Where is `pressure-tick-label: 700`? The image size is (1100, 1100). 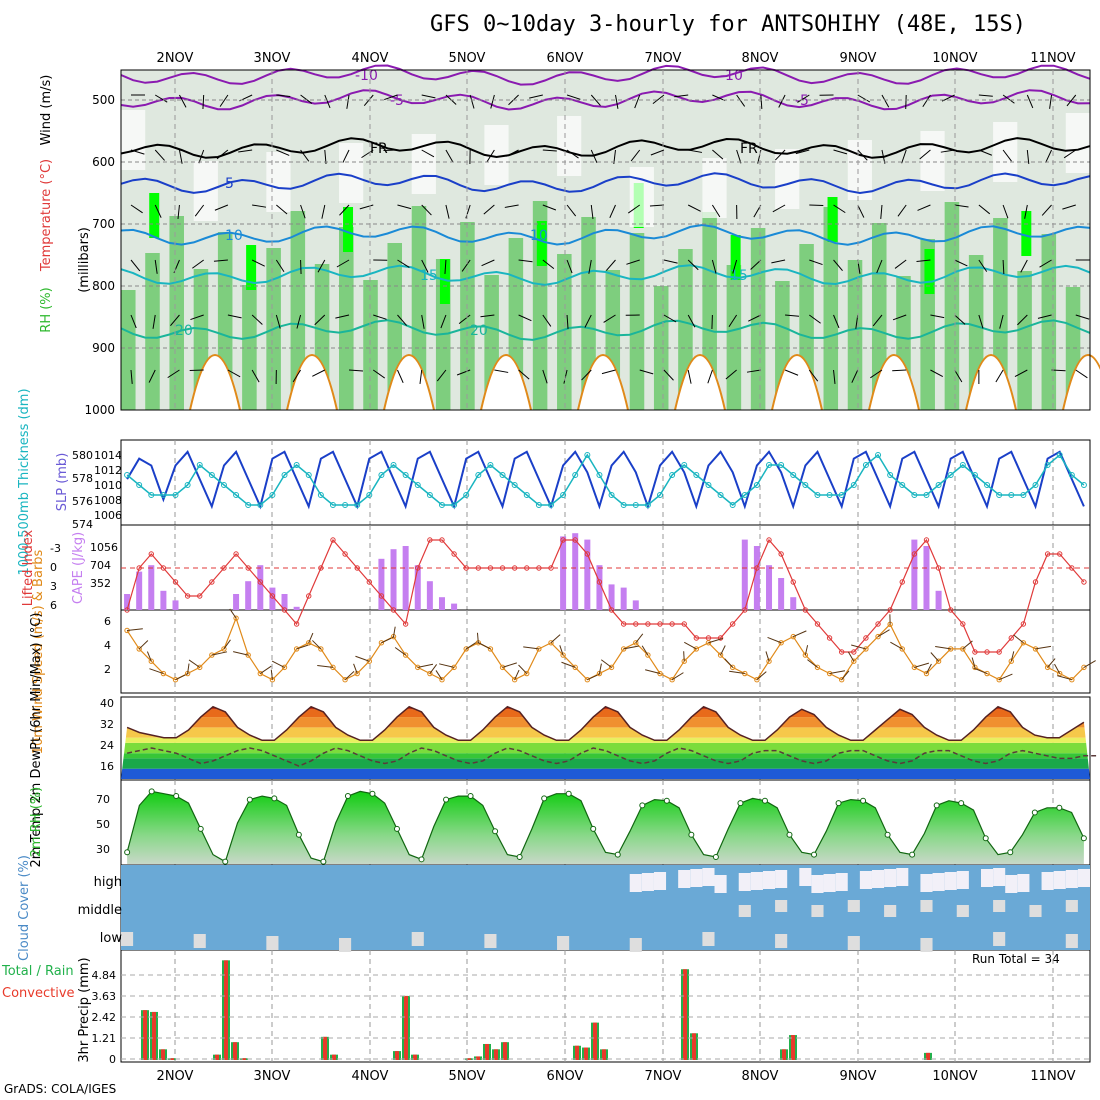
pressure-tick-label: 700 is located at coordinates (103, 224).